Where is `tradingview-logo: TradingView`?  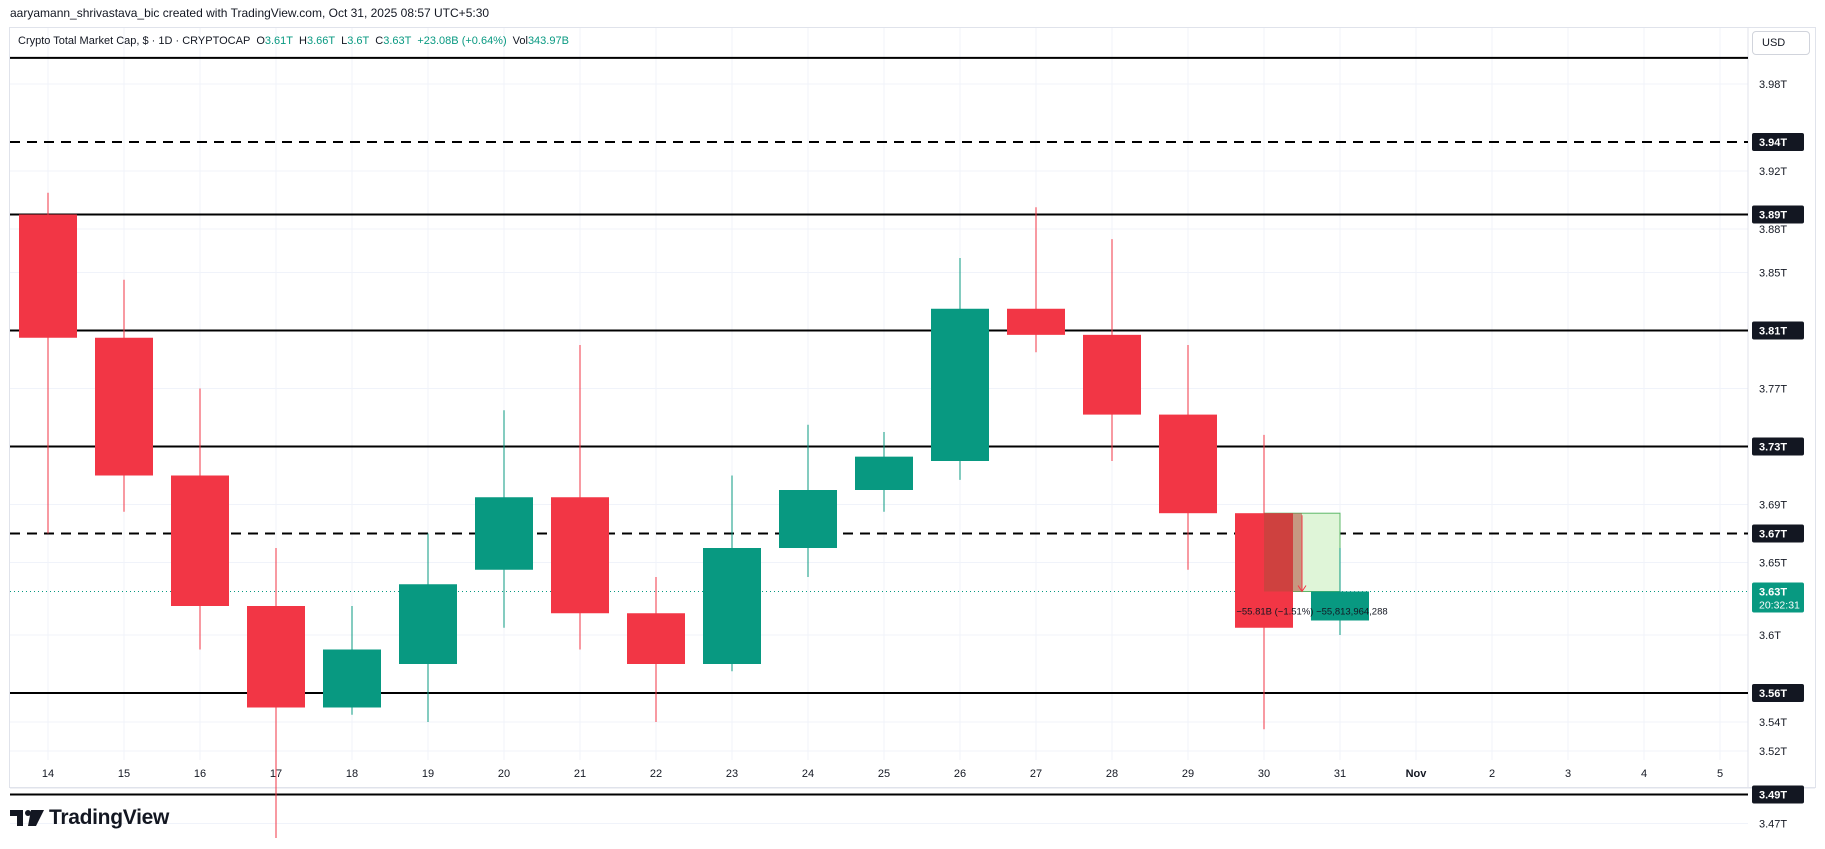 tradingview-logo: TradingView is located at coordinates (89, 818).